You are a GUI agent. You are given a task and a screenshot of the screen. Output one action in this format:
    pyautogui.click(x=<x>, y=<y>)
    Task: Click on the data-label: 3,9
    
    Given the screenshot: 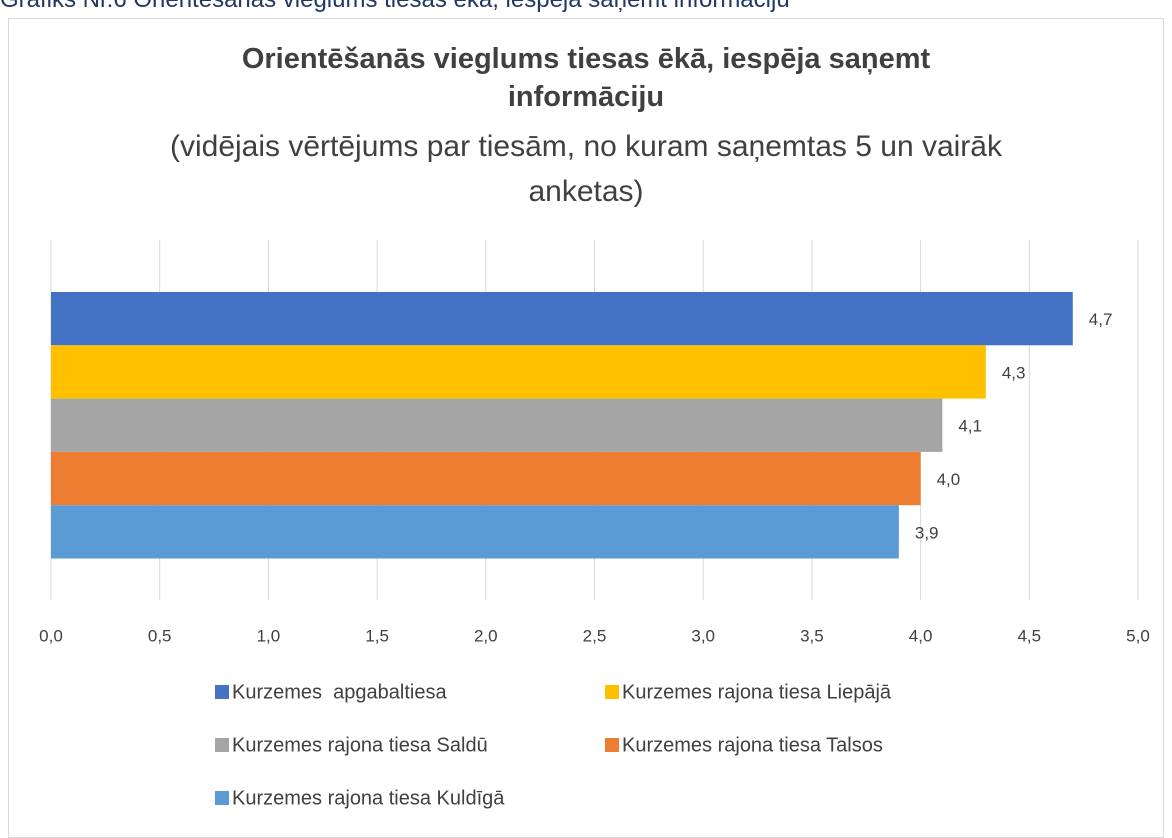 What is the action you would take?
    pyautogui.click(x=927, y=532)
    